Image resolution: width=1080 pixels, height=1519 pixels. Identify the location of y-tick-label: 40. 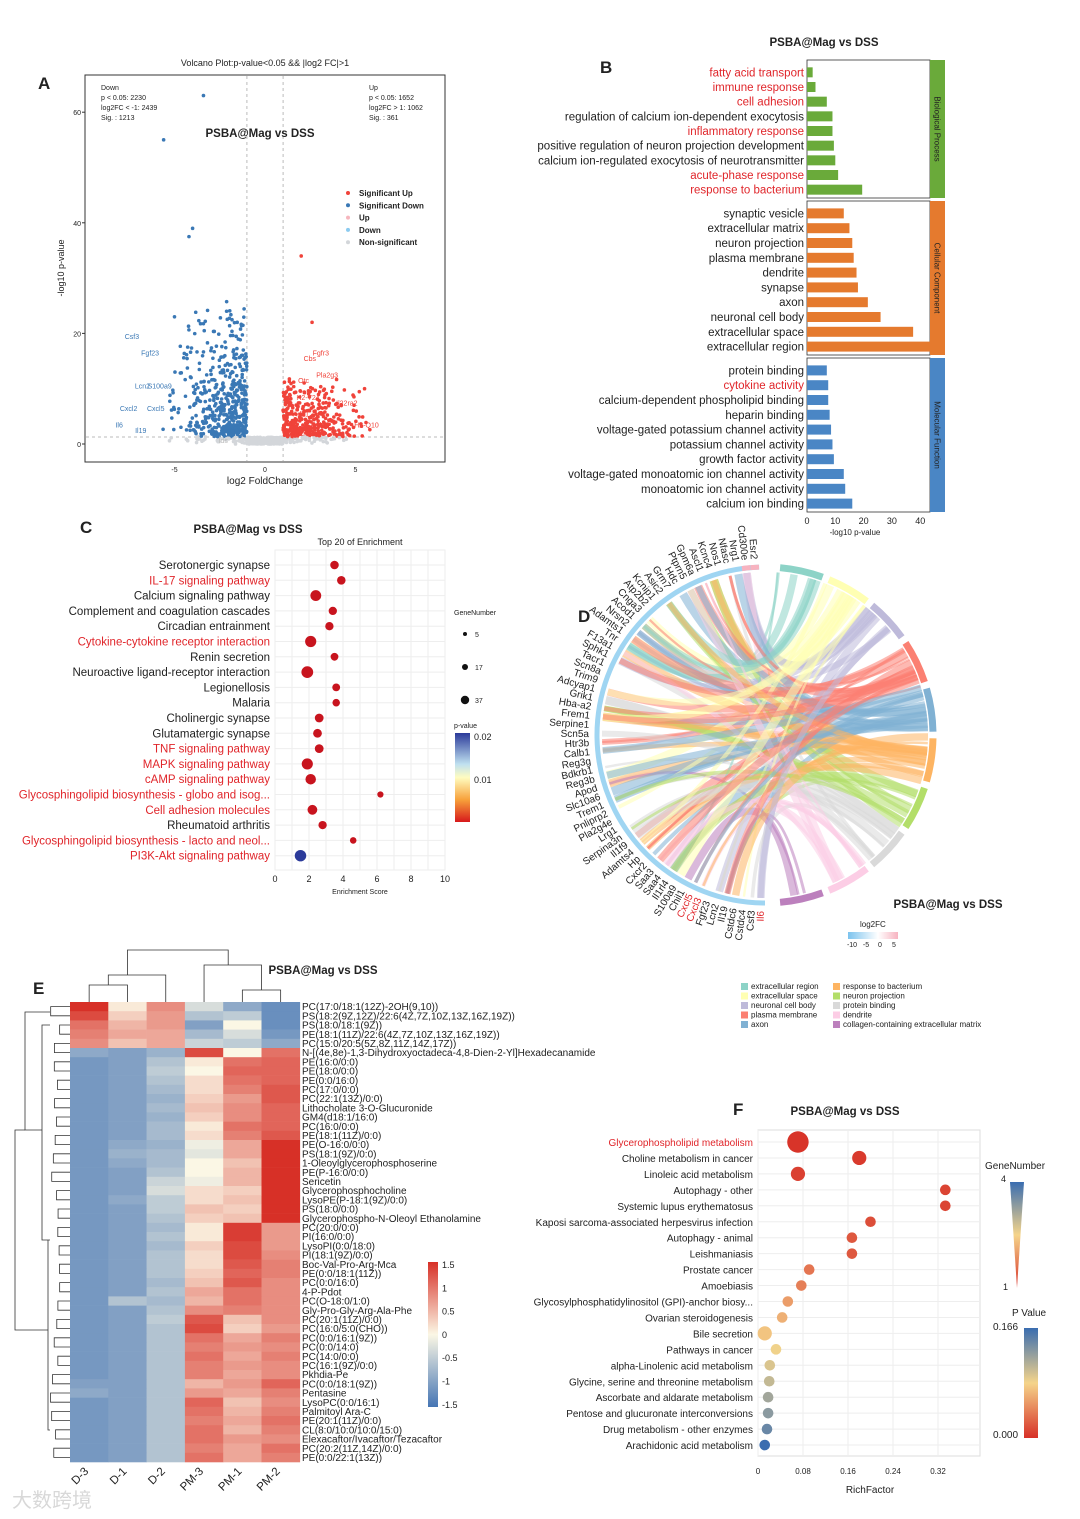
(77, 224).